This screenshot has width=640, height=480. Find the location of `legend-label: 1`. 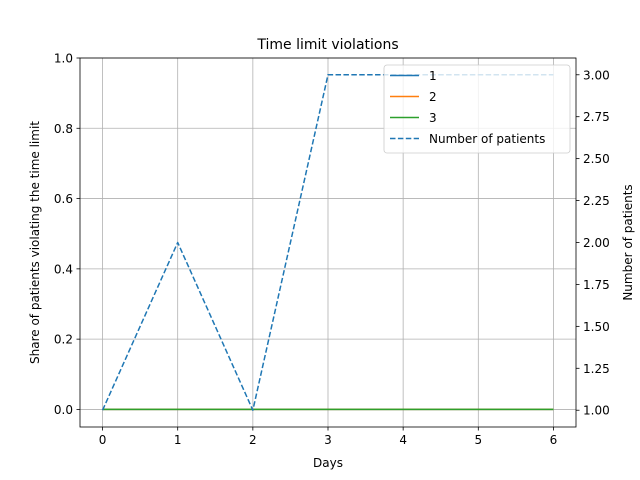

legend-label: 1 is located at coordinates (433, 76).